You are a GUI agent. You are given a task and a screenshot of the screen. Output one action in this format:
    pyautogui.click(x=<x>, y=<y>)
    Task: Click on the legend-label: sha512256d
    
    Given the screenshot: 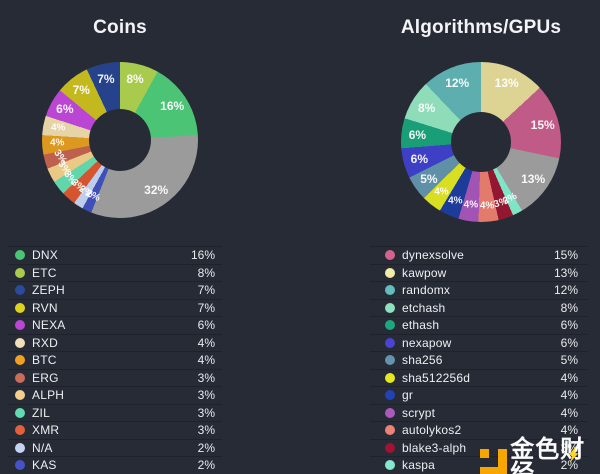 What is the action you would take?
    pyautogui.click(x=436, y=377)
    